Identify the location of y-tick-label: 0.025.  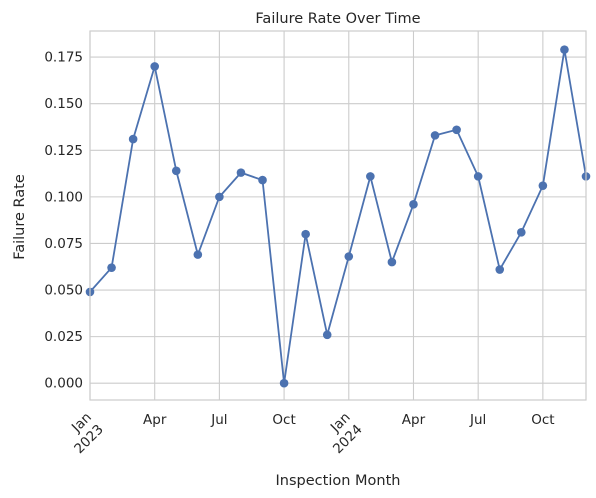
(63, 337).